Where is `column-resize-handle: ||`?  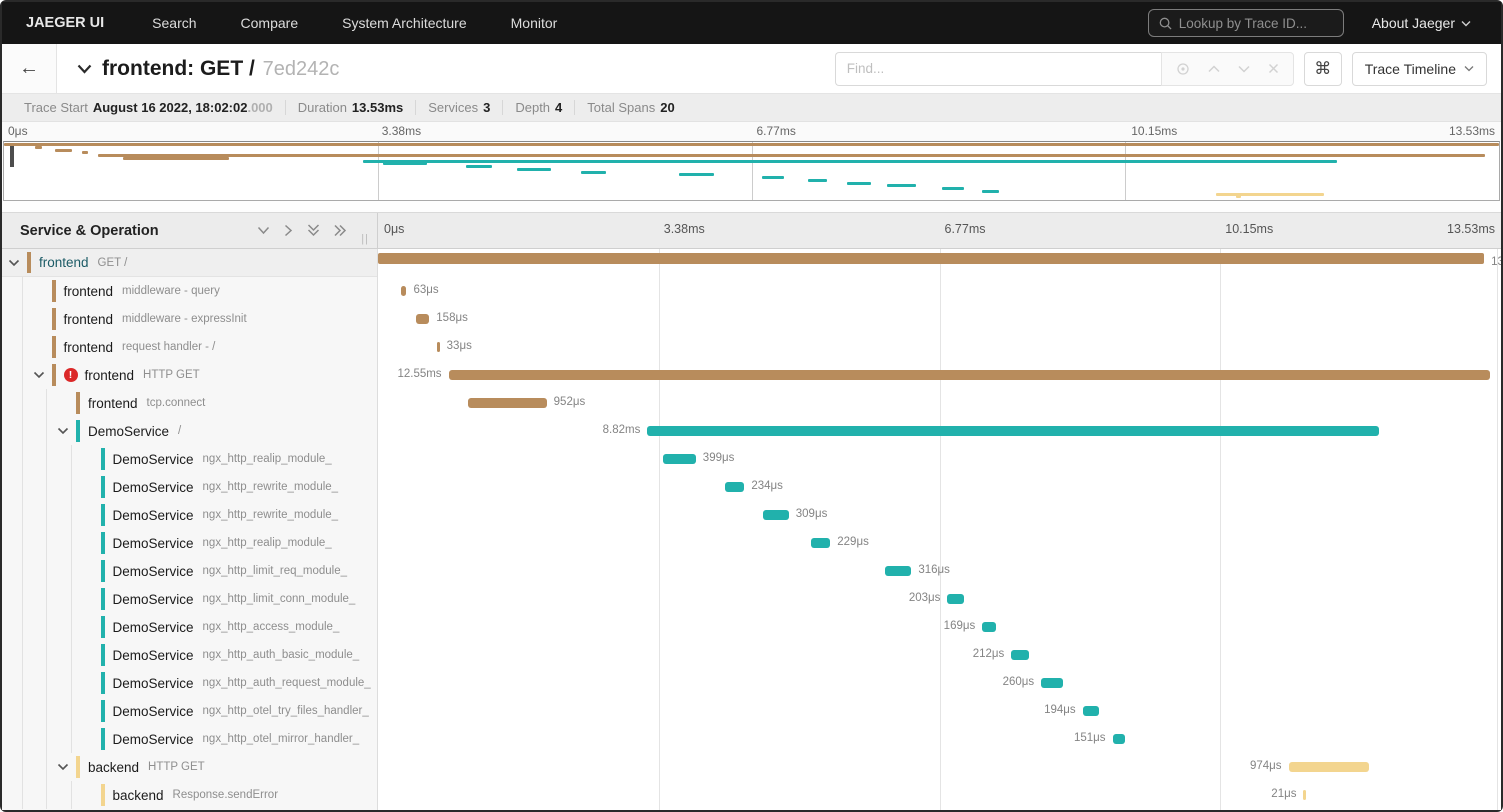 column-resize-handle: || is located at coordinates (365, 239).